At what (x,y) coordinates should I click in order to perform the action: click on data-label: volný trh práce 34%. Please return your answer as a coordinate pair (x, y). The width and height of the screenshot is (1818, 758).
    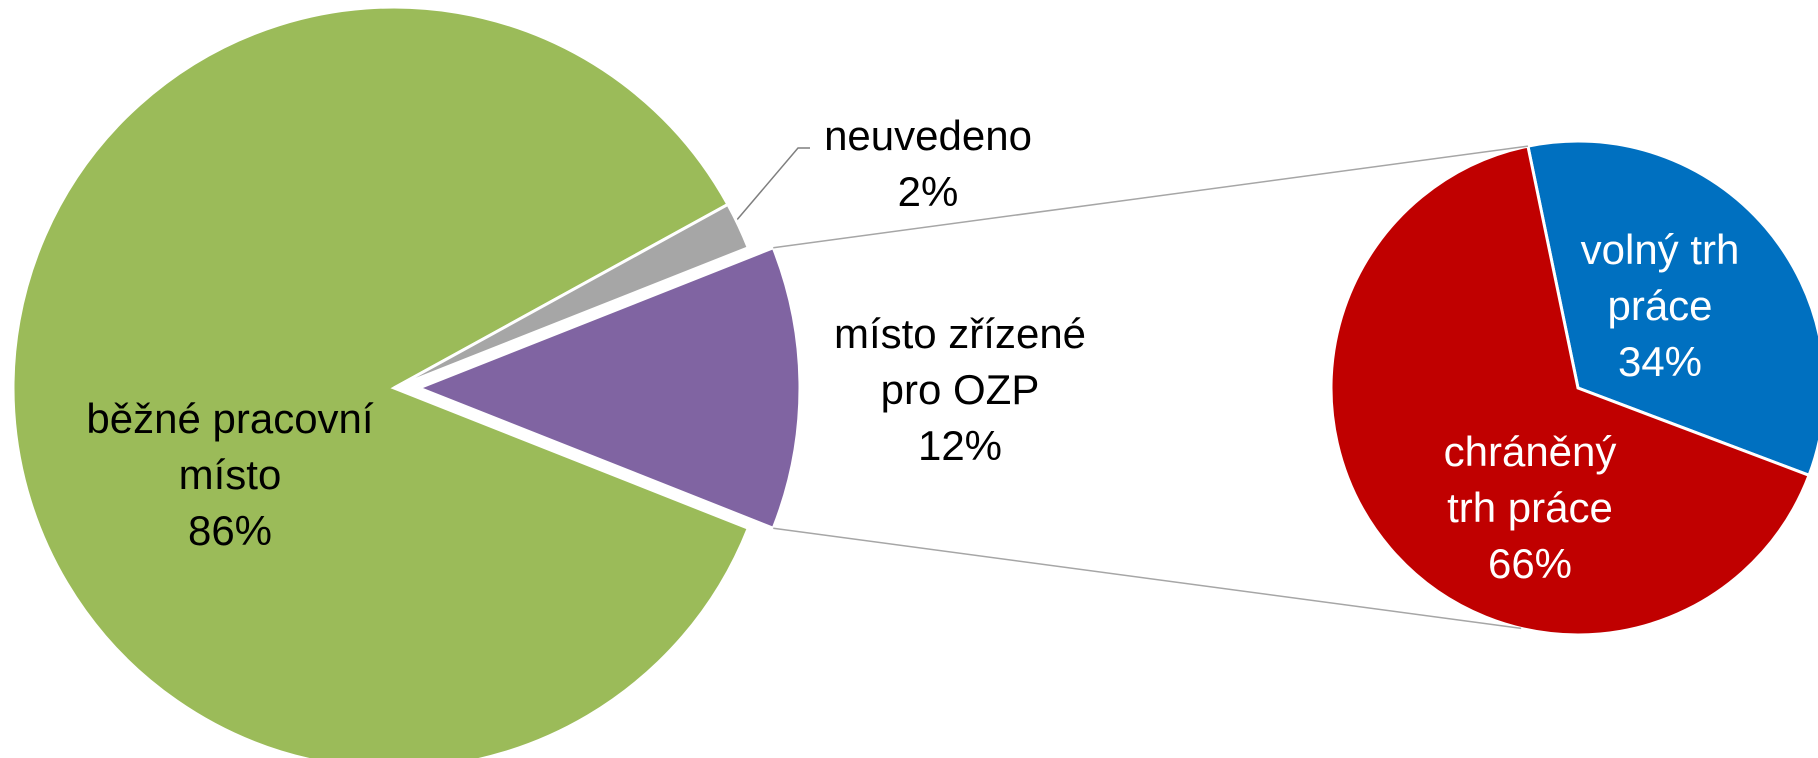
    Looking at the image, I should click on (1660, 306).